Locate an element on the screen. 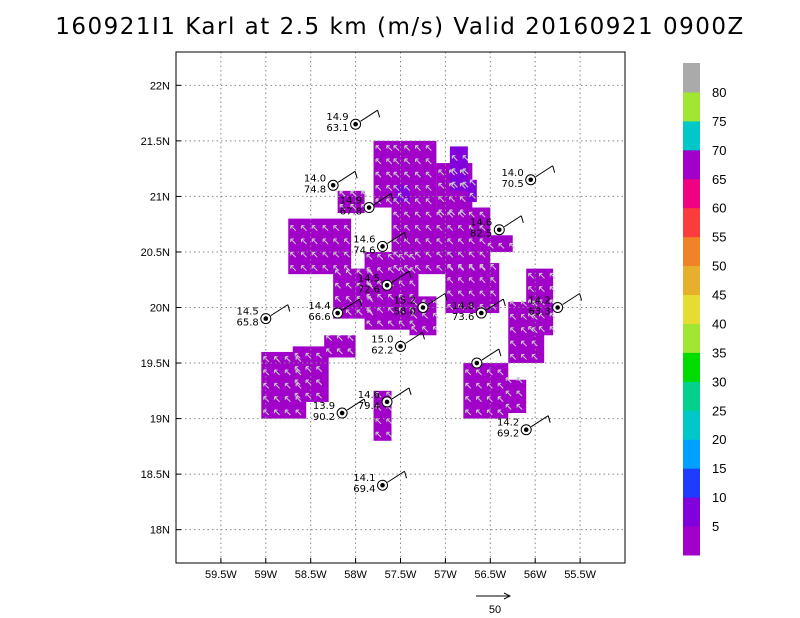 This screenshot has height=618, width=800. colorbar-label: 80 is located at coordinates (719, 92).